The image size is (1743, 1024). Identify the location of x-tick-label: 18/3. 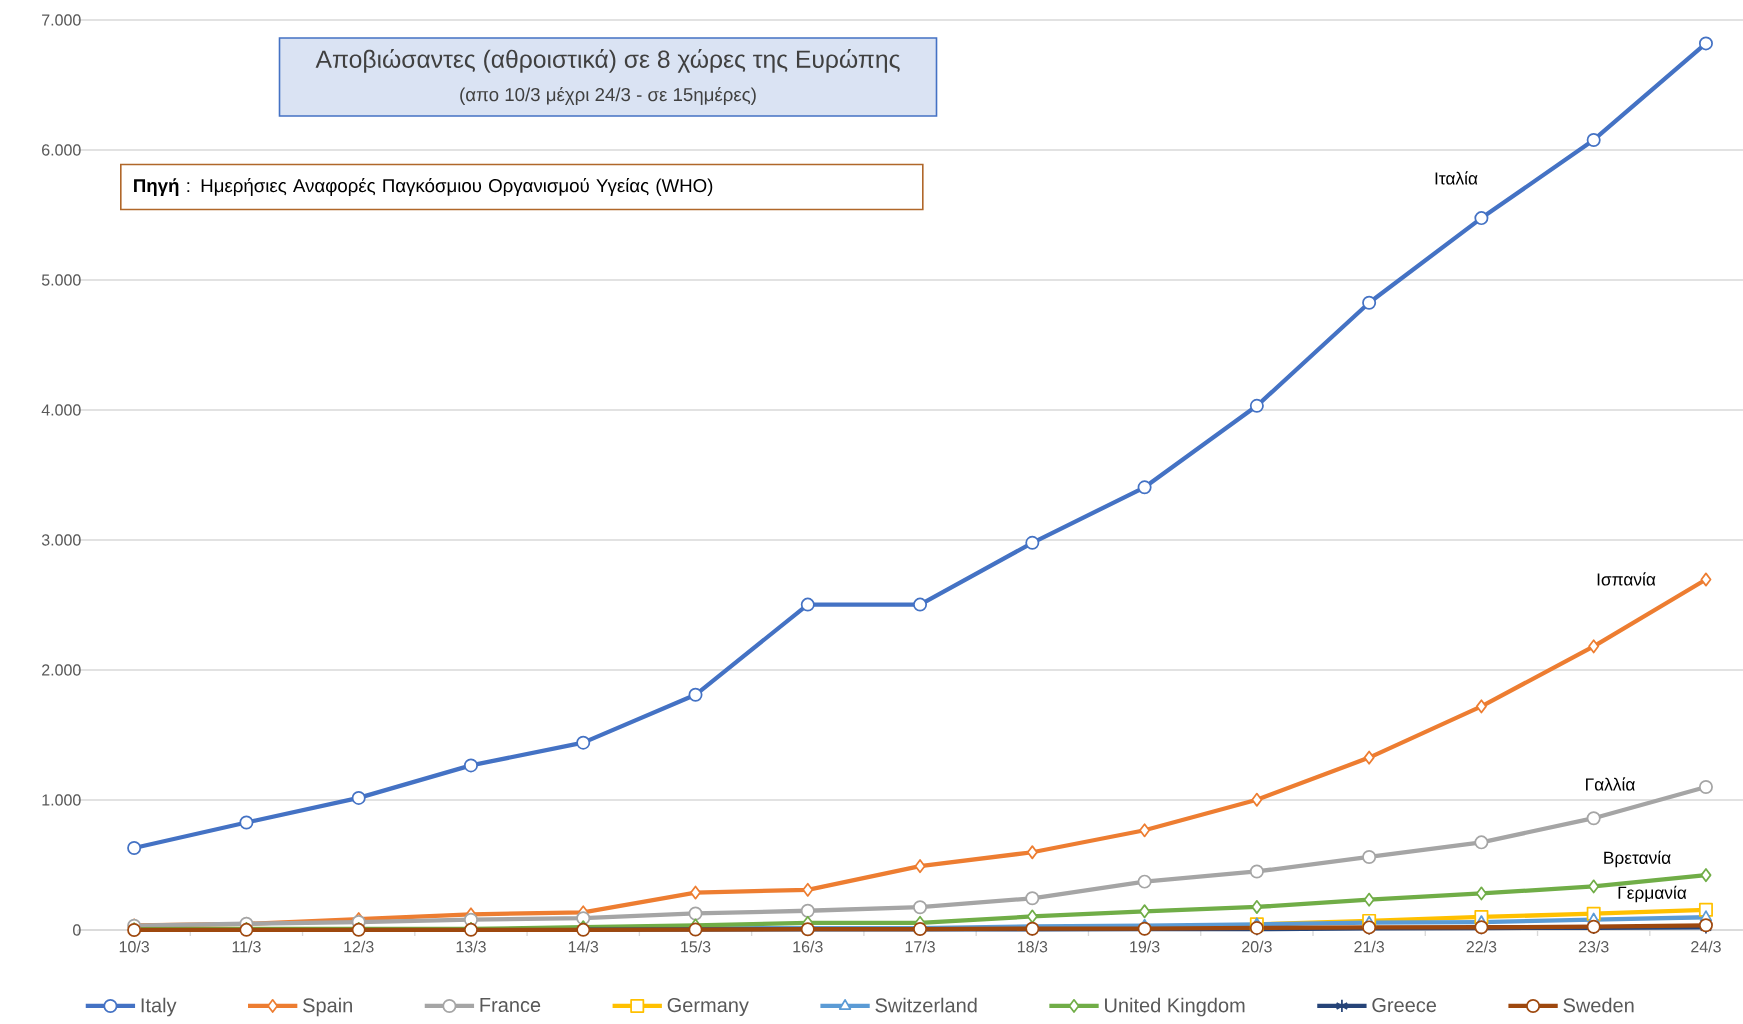
(1032, 946).